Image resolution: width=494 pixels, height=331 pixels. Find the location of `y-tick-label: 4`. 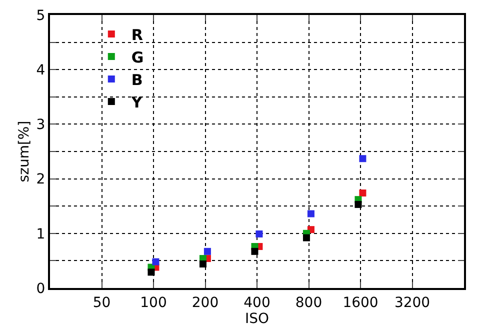

y-tick-label: 4 is located at coordinates (41, 70).